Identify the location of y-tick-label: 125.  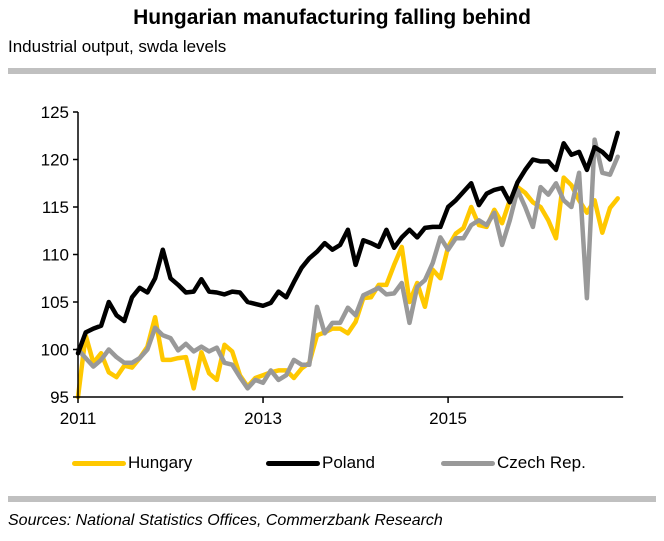
(55, 112).